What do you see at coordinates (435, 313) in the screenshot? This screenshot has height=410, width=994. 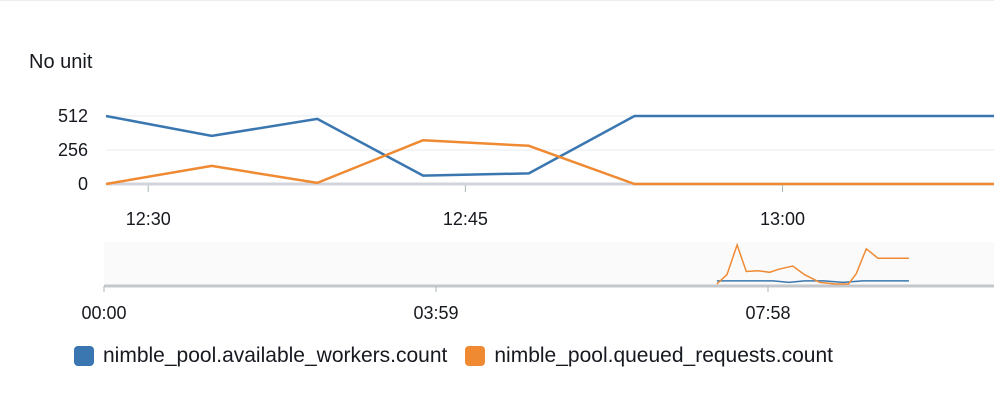 I see `overview-tick-label-1: 03:59` at bounding box center [435, 313].